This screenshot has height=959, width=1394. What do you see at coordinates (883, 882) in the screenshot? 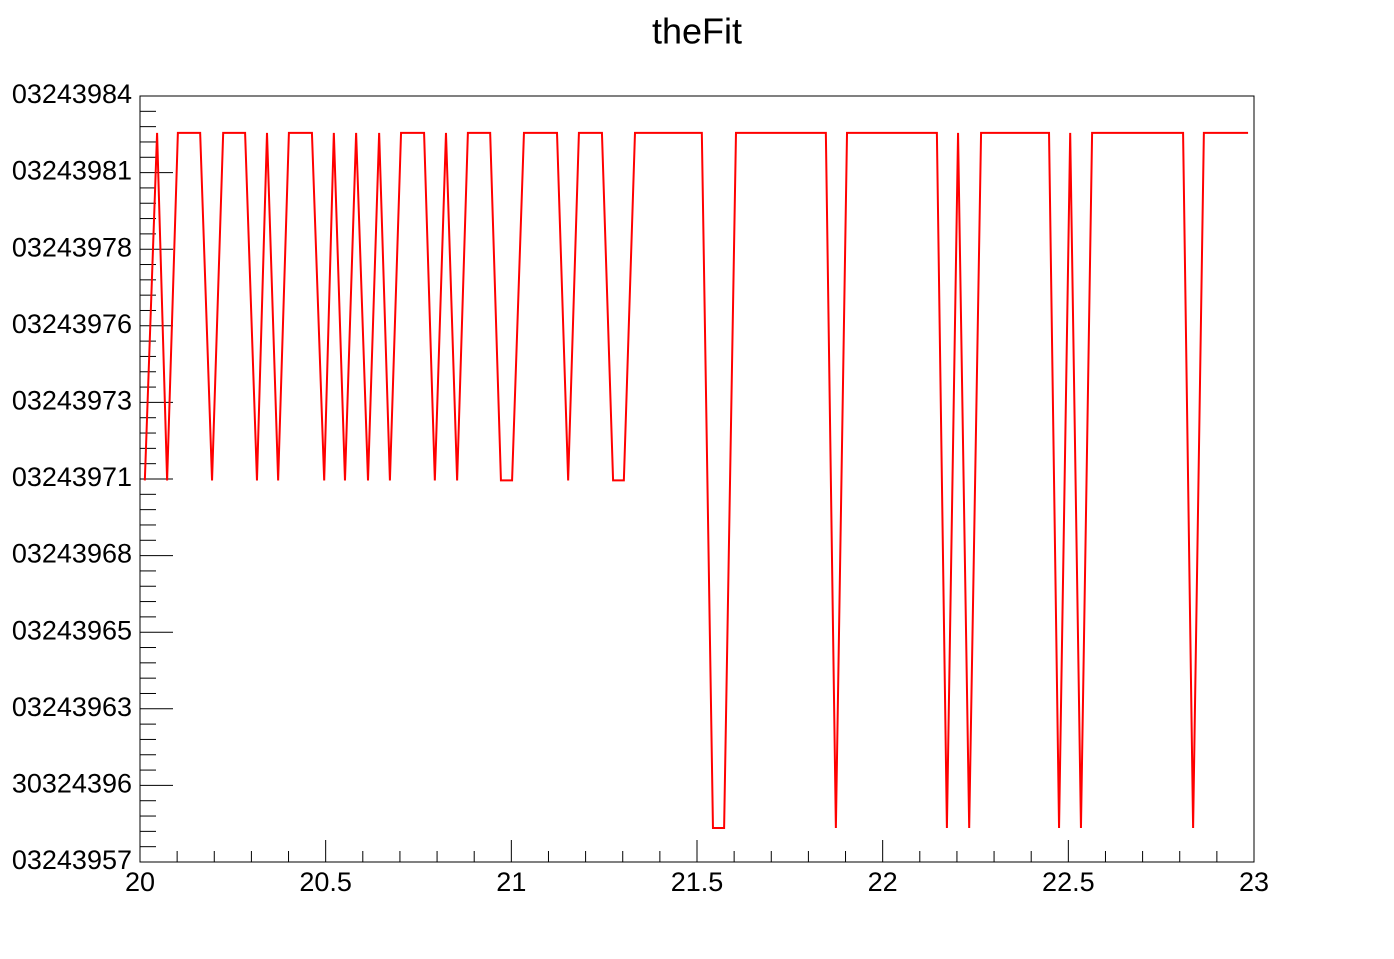
I see `x-tick-label: 22` at bounding box center [883, 882].